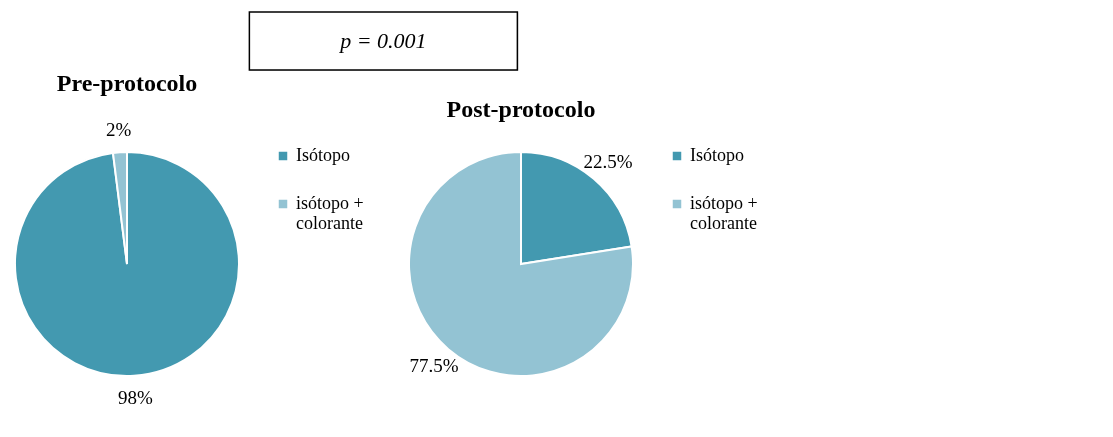 This screenshot has width=1113, height=437. What do you see at coordinates (382, 40) in the screenshot?
I see `text: p = 0.001` at bounding box center [382, 40].